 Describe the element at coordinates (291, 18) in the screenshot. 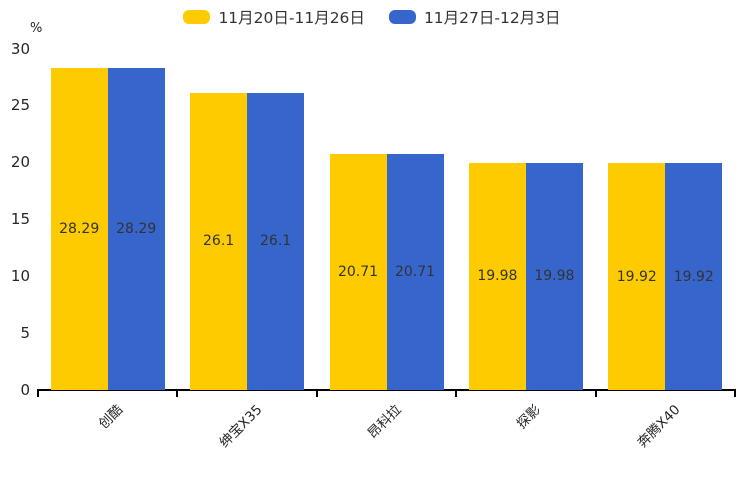

I see `legend-label: 11月20日-11月26日` at that location.